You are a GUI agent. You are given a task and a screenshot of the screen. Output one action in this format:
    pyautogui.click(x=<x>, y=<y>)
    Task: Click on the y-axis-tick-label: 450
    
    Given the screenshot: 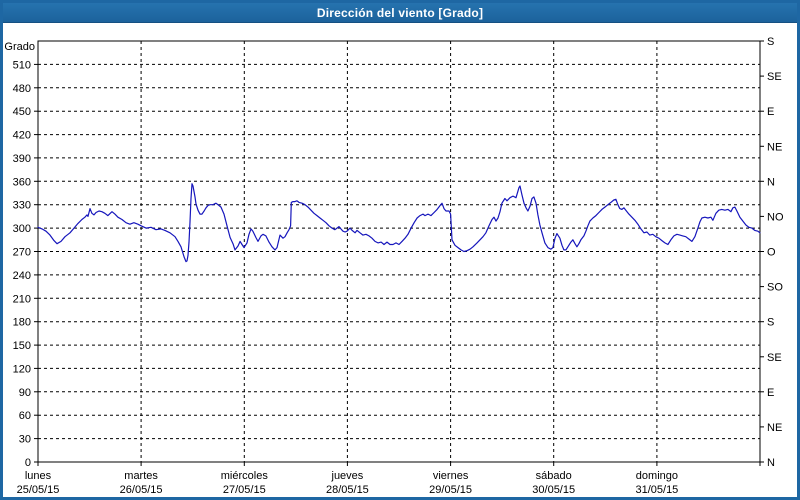 What is the action you would take?
    pyautogui.click(x=22, y=112)
    